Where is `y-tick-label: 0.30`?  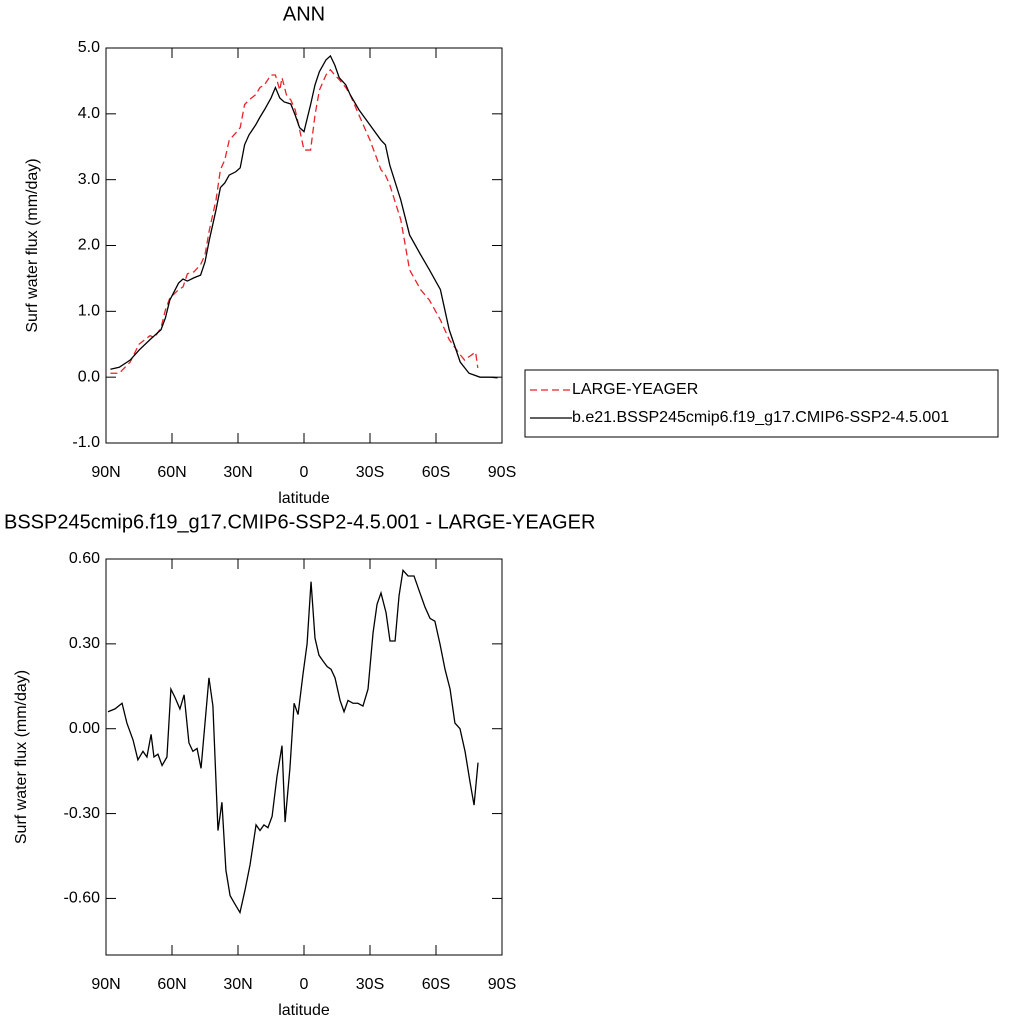
y-tick-label: 0.30 is located at coordinates (84, 643).